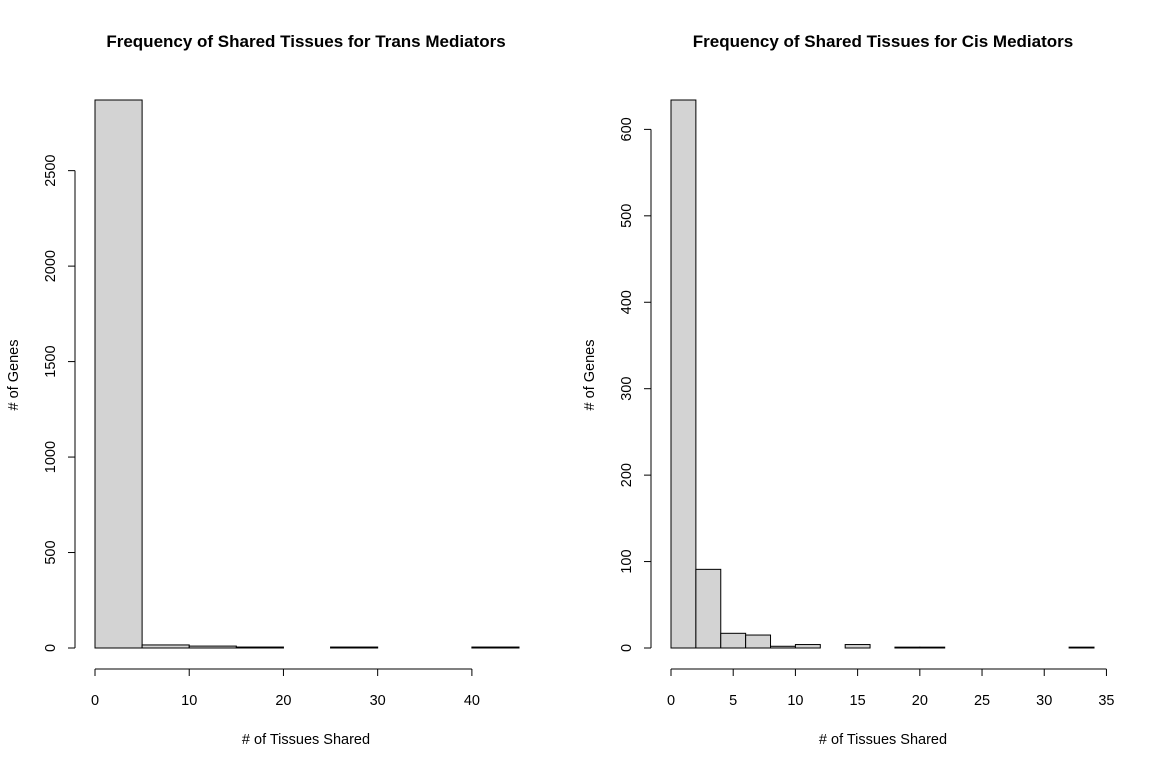  What do you see at coordinates (891, 688) in the screenshot?
I see `x-axis: 0 5 10 15 20 25 30 35` at bounding box center [891, 688].